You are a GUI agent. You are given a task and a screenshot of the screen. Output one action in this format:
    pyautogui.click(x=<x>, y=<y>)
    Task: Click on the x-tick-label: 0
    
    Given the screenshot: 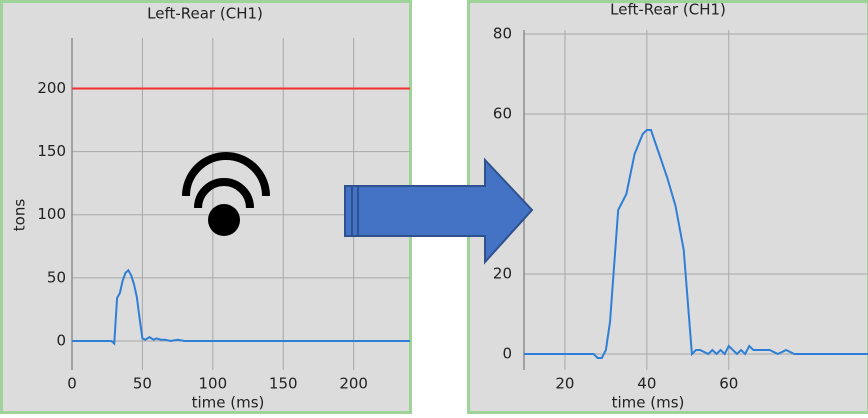 What is the action you would take?
    pyautogui.click(x=72, y=384)
    